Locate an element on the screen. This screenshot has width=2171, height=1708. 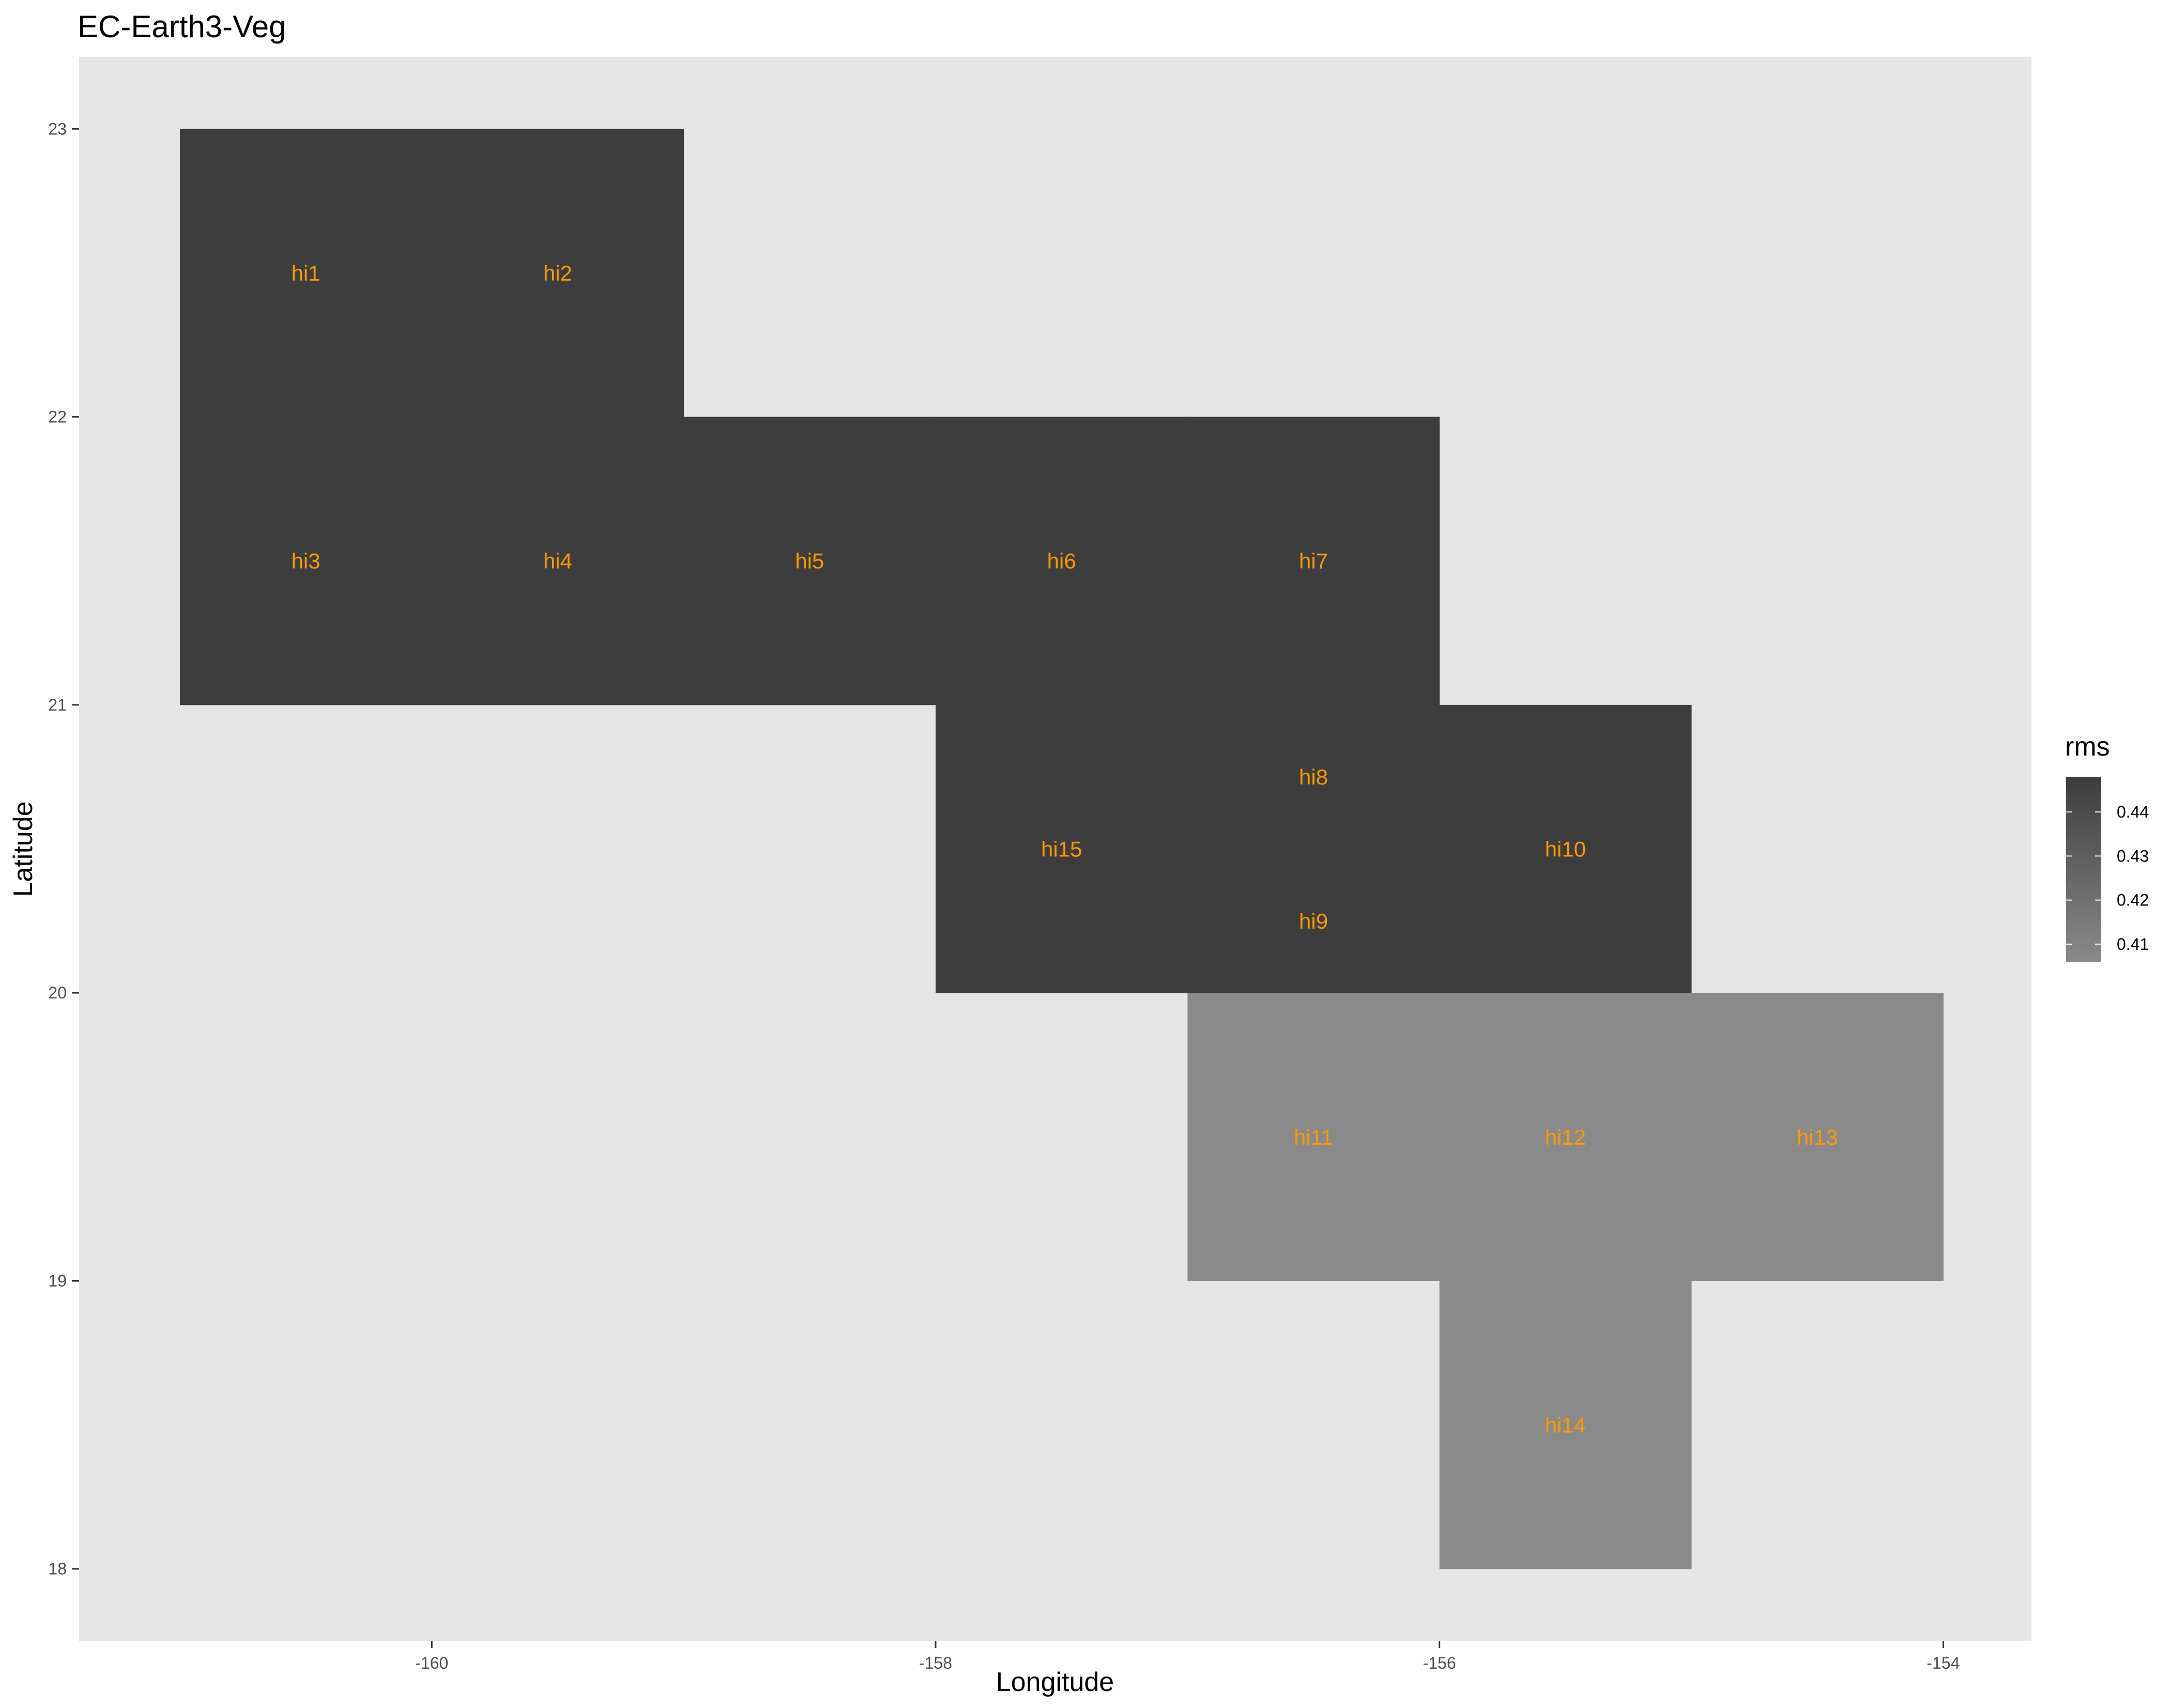
tile-label-hi3: hi3 is located at coordinates (306, 561).